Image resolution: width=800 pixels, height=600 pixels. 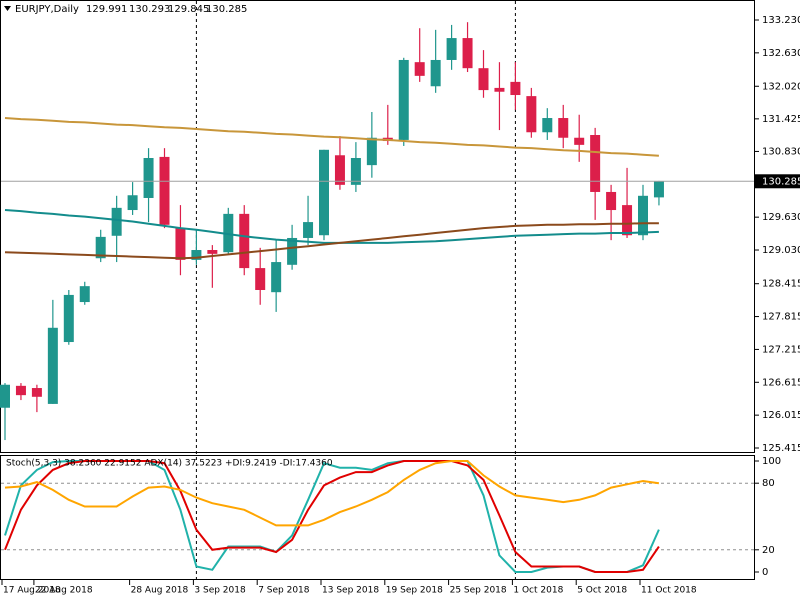 I want to click on menu-arrow, so click(x=7, y=8).